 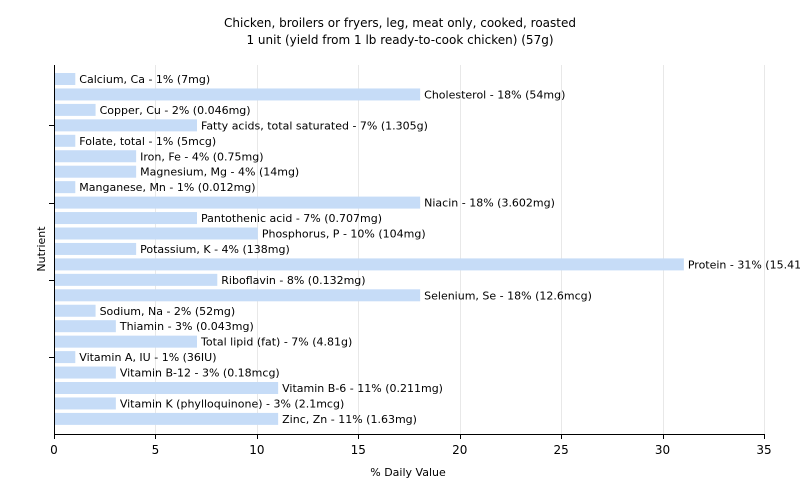 What do you see at coordinates (175, 110) in the screenshot?
I see `bar-label: Copper, Cu - 2% (0.046mg)` at bounding box center [175, 110].